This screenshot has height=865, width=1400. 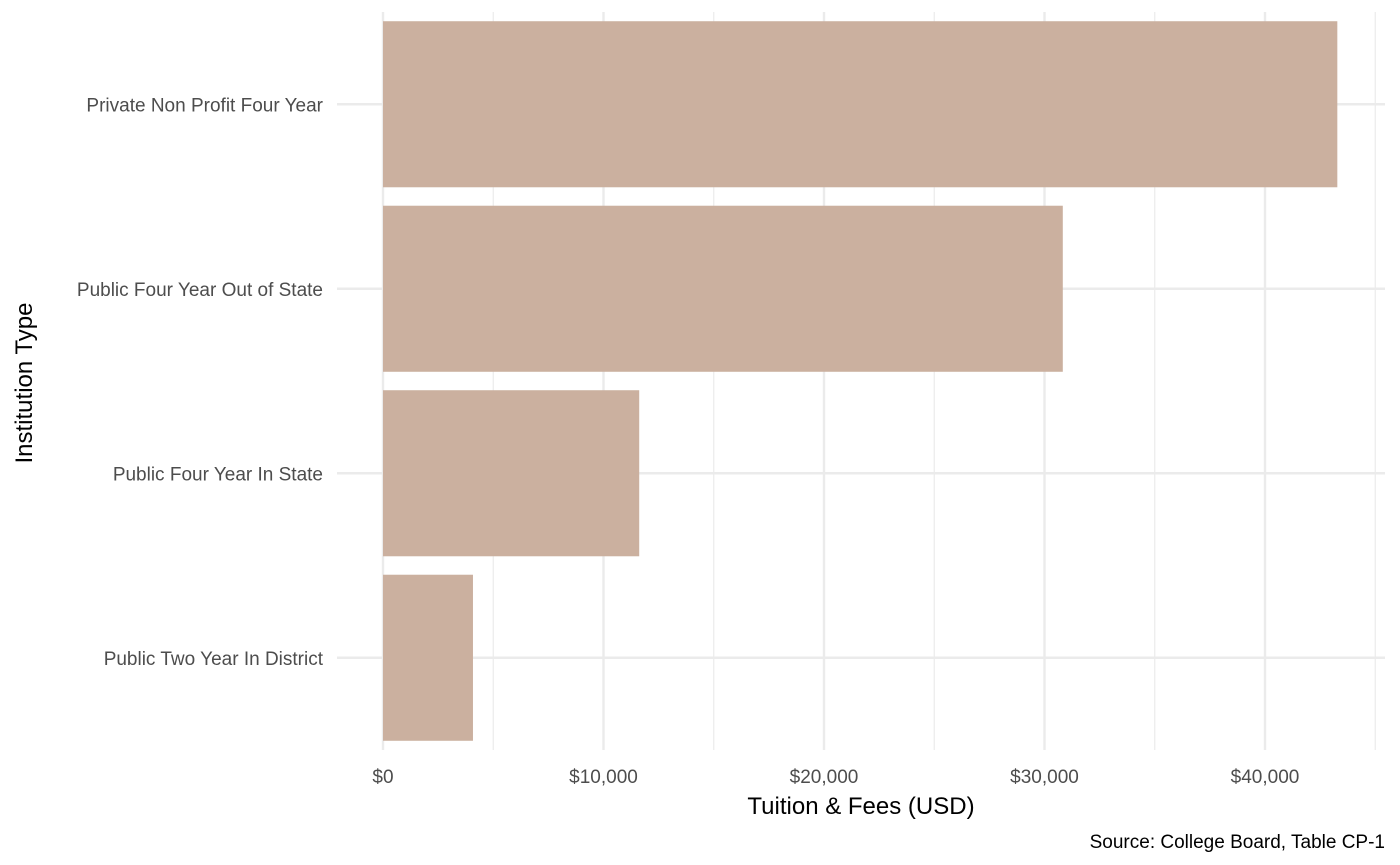 I want to click on x-tick-label: $10,000, so click(x=603, y=777).